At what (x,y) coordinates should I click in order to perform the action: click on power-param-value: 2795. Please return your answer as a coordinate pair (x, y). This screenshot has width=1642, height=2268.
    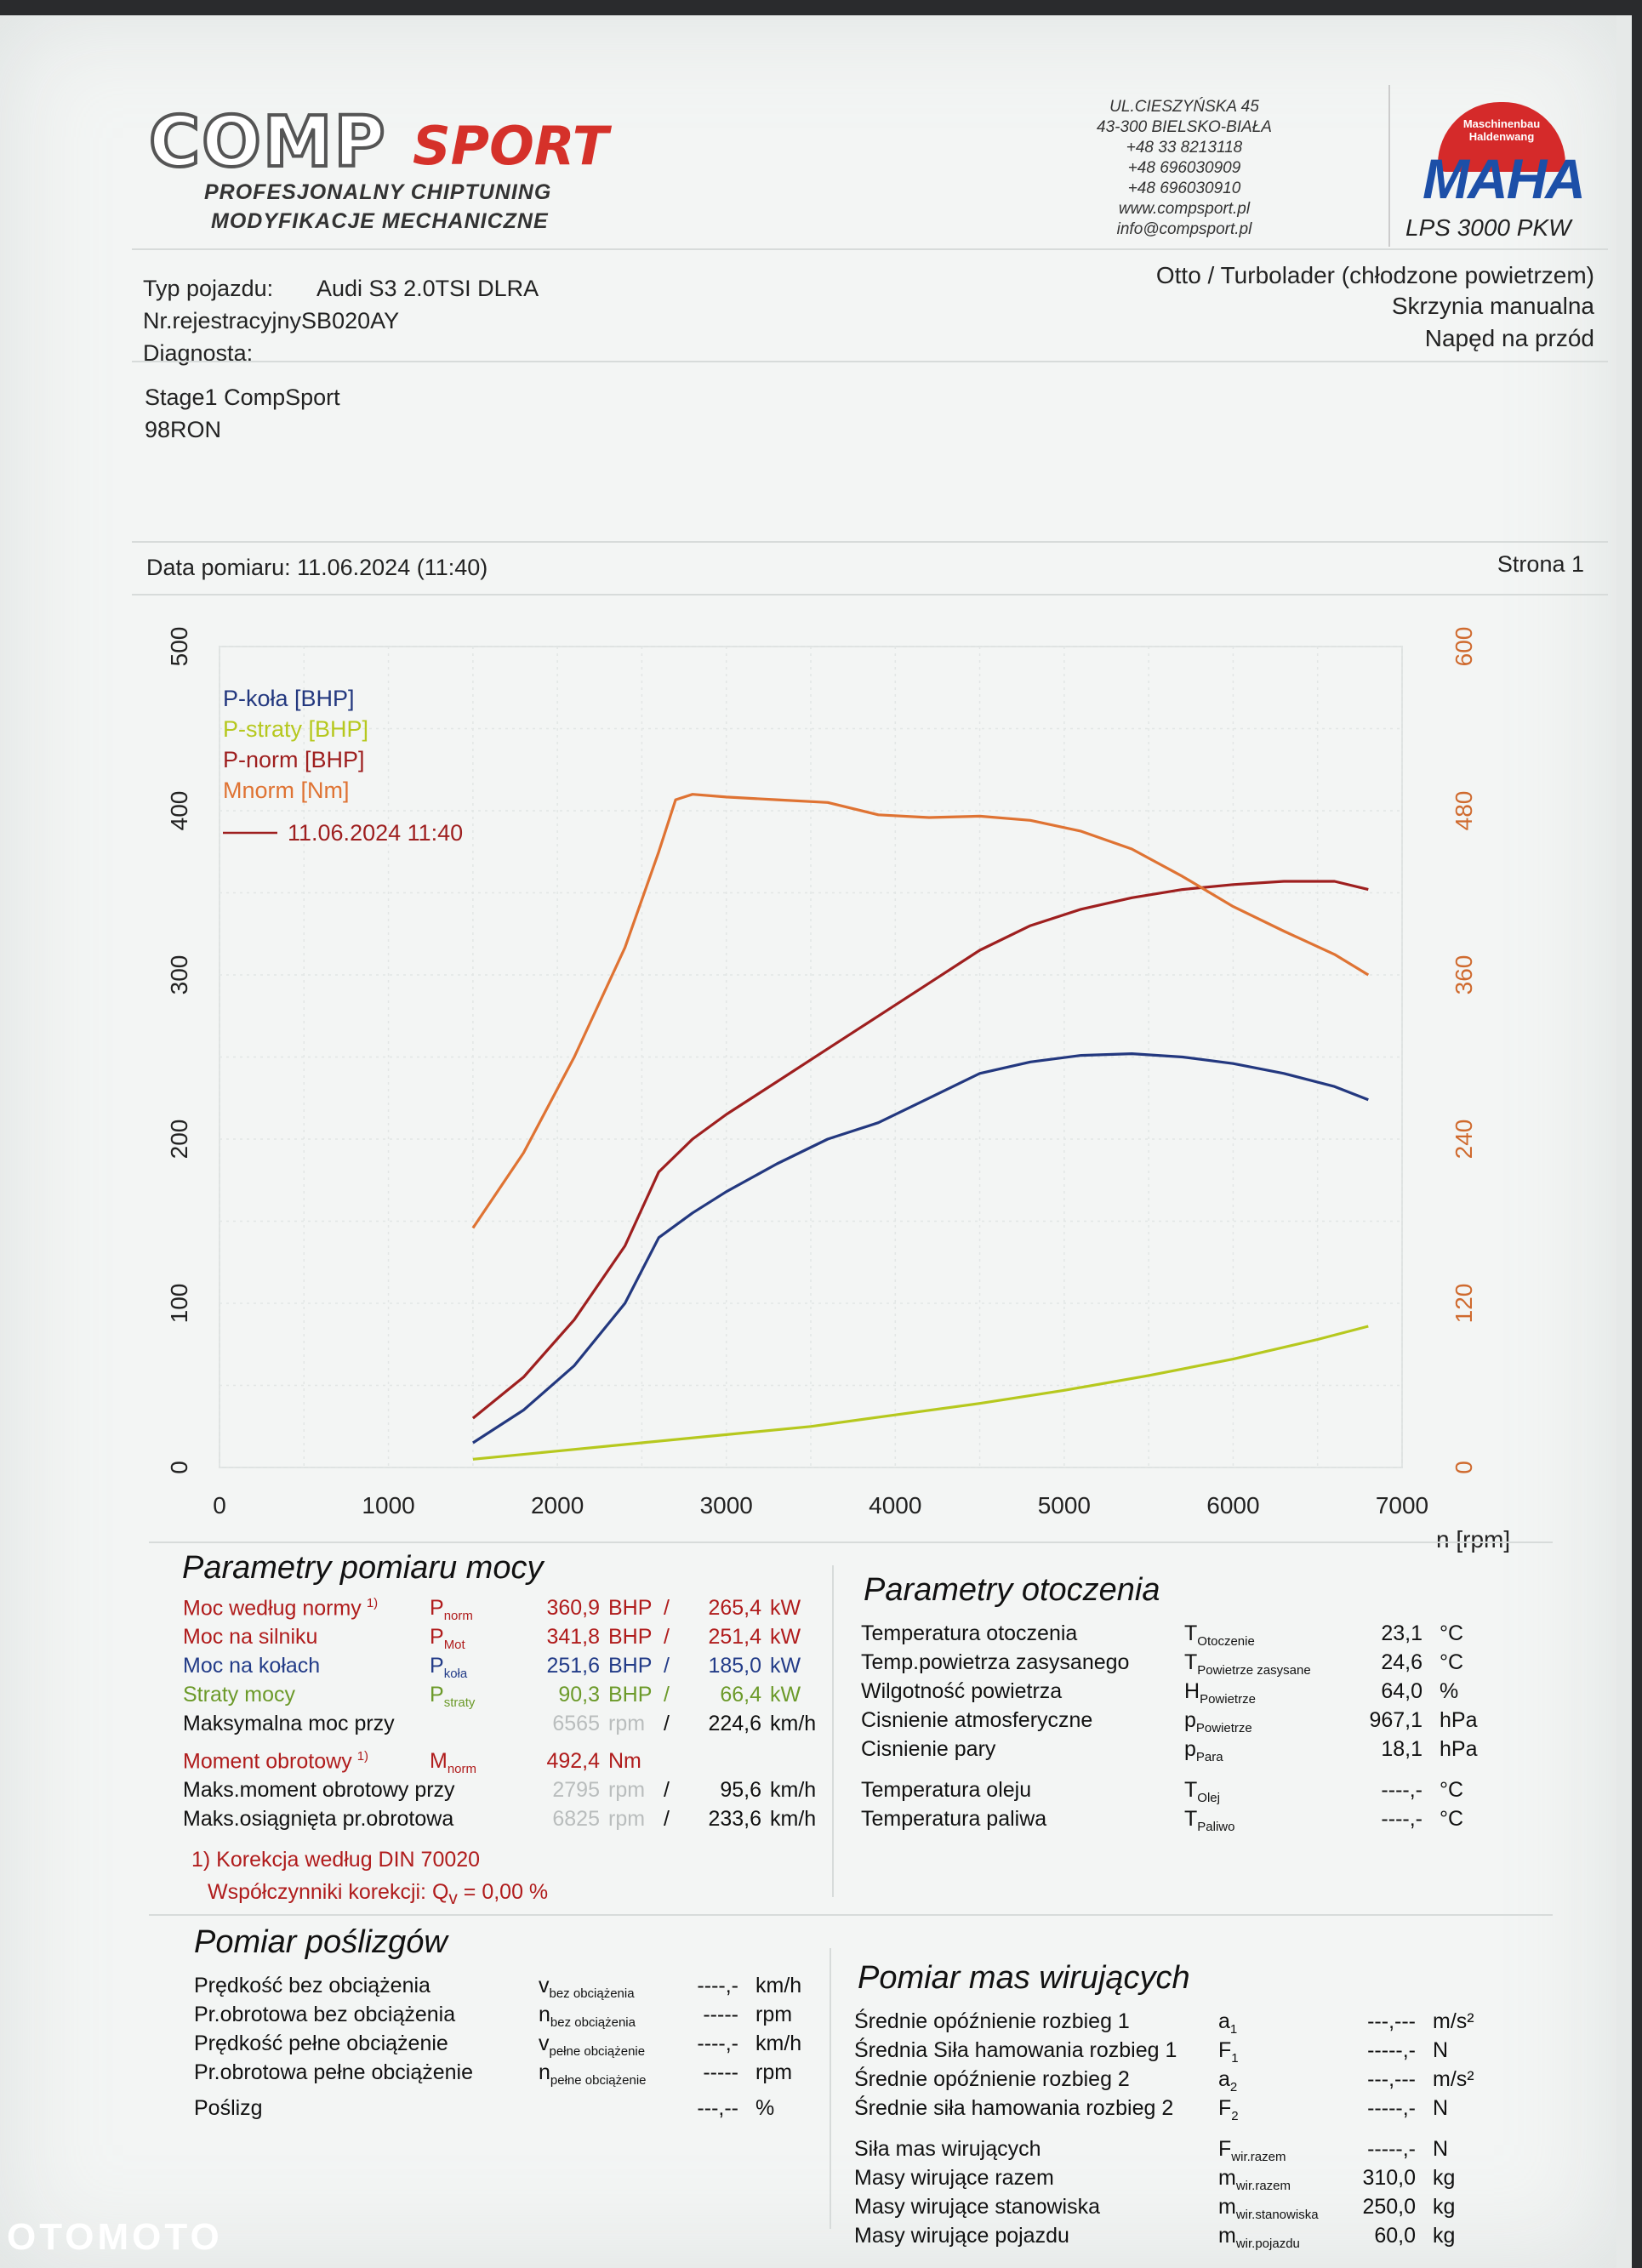
    Looking at the image, I should click on (576, 1790).